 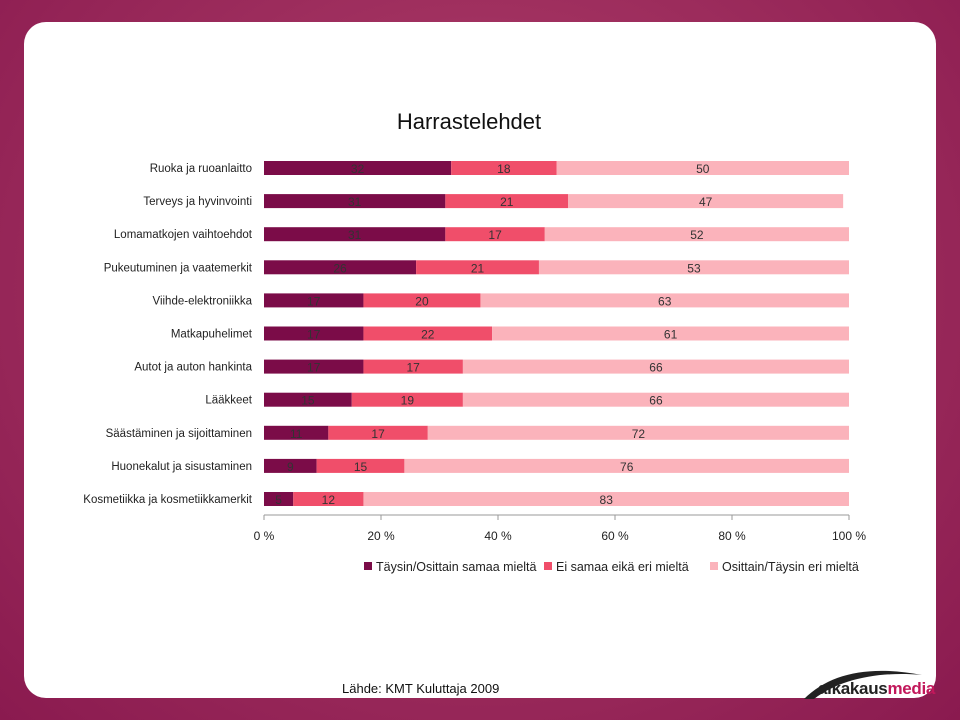 I want to click on data-label: 72, so click(x=639, y=434).